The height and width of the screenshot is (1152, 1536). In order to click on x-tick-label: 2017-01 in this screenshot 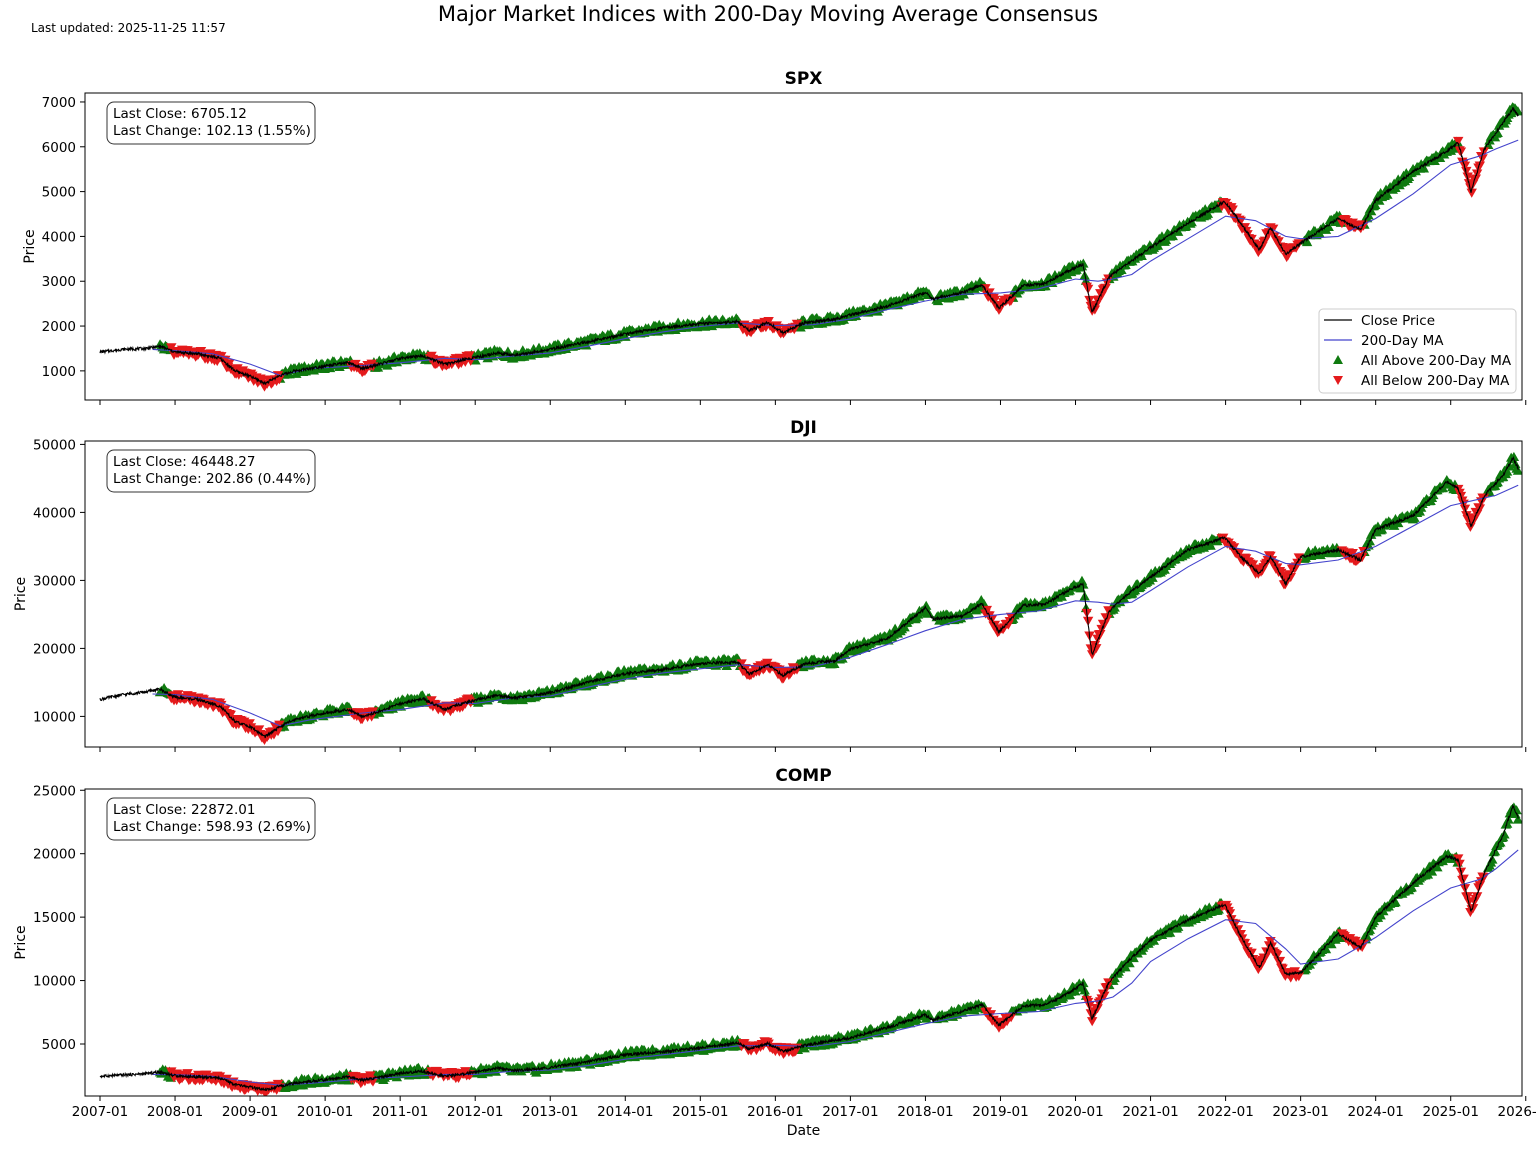, I will do `click(850, 1112)`.